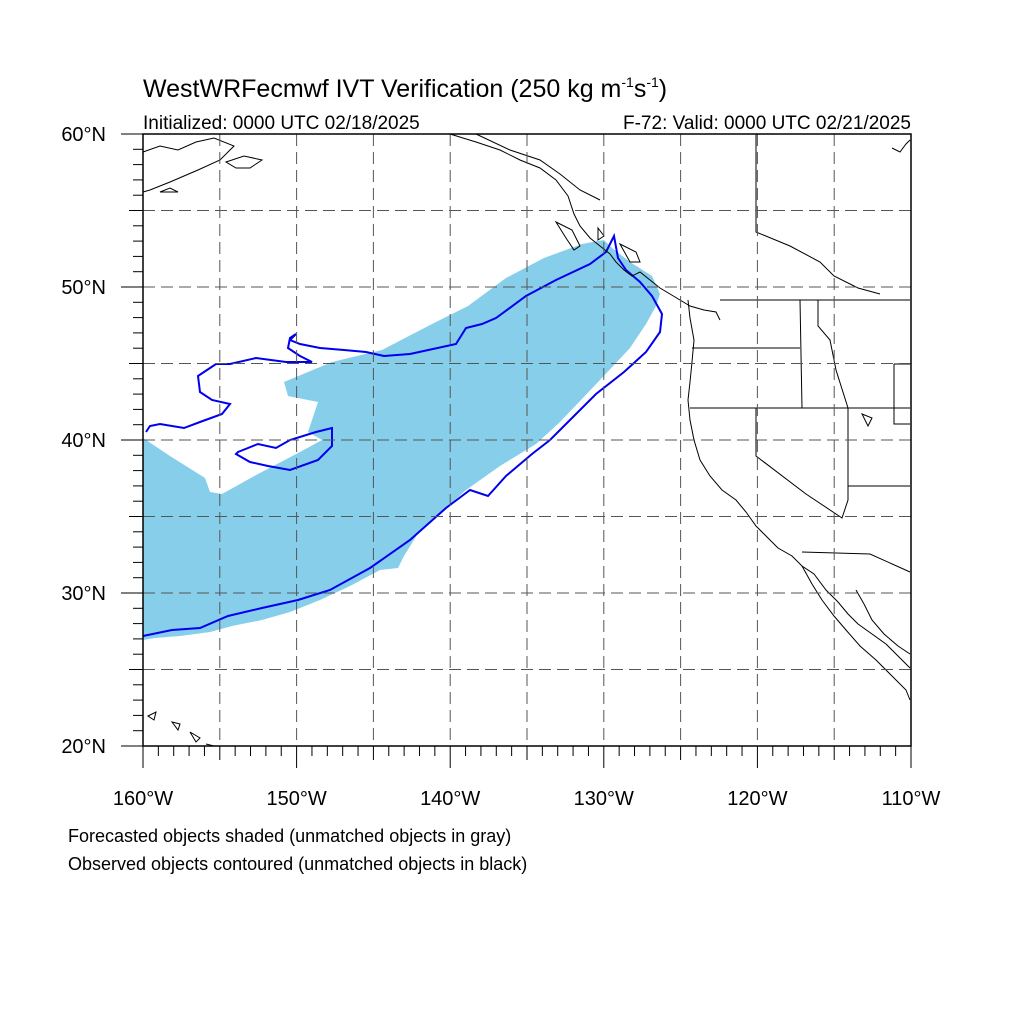 This screenshot has height=1024, width=1024. I want to click on alaska-coast, so click(188, 165).